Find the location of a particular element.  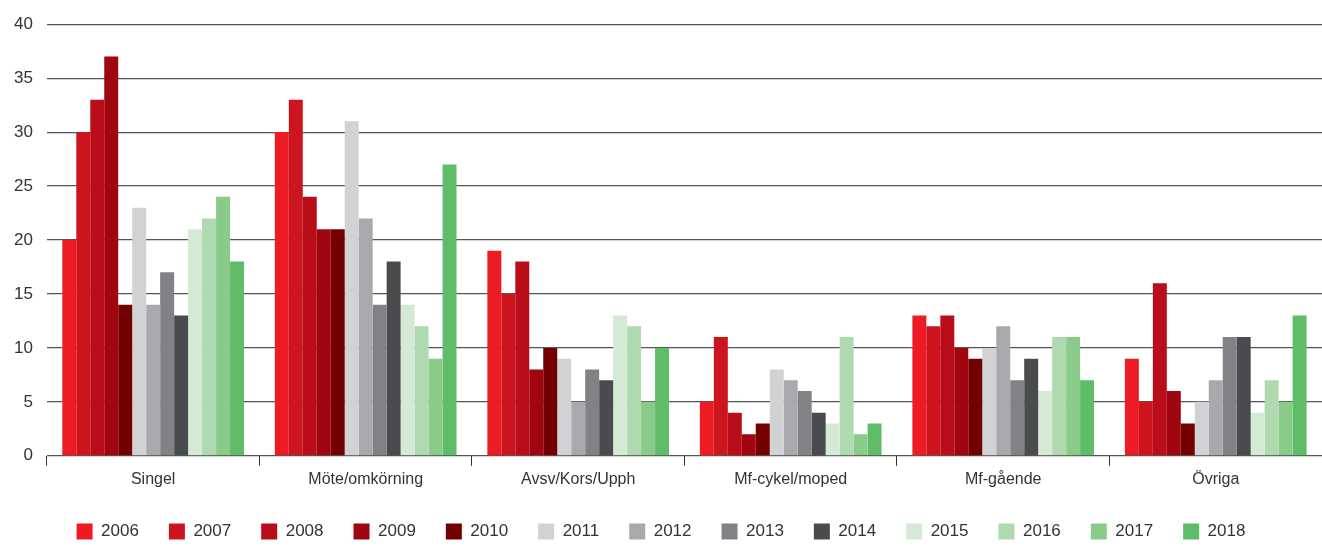

x-tick-label: Mf-gående is located at coordinates (1003, 478).